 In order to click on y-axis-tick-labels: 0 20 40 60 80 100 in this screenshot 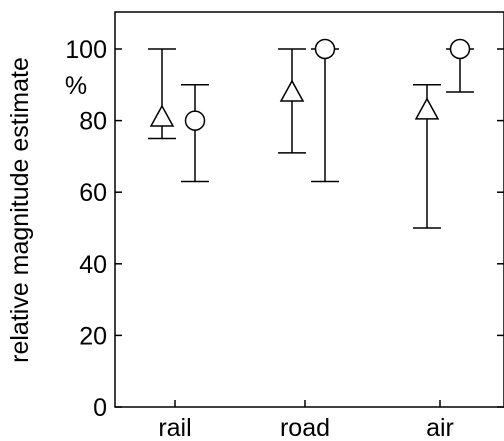, I will do `click(86, 229)`.